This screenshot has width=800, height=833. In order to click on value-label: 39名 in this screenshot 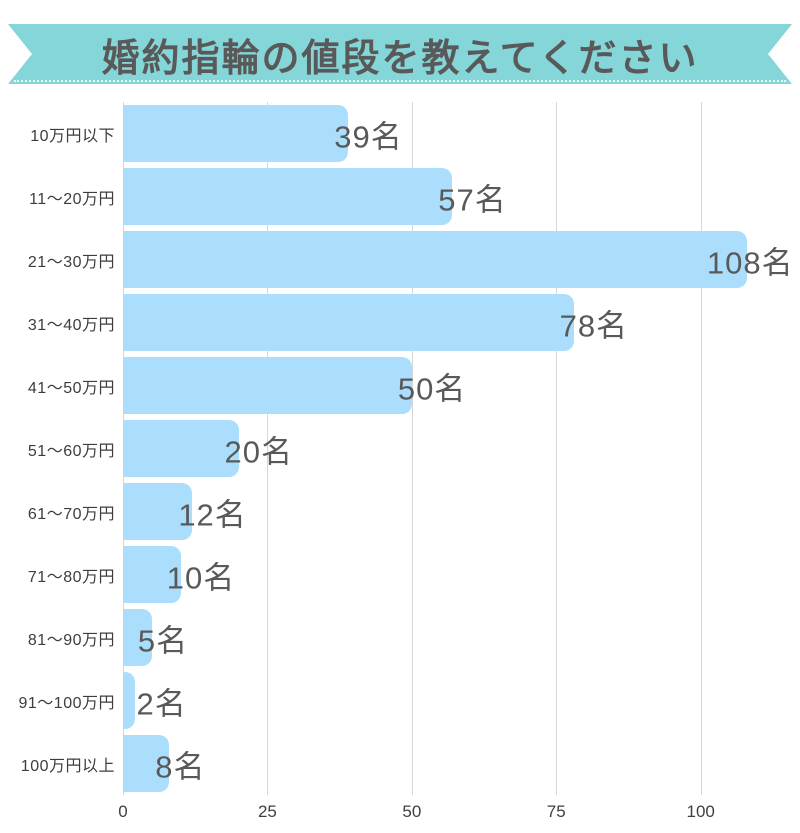, I will do `click(368, 136)`.